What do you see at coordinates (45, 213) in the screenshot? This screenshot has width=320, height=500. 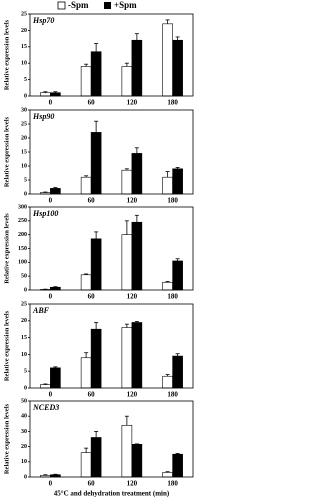 I see `panel-title: Hsp100` at bounding box center [45, 213].